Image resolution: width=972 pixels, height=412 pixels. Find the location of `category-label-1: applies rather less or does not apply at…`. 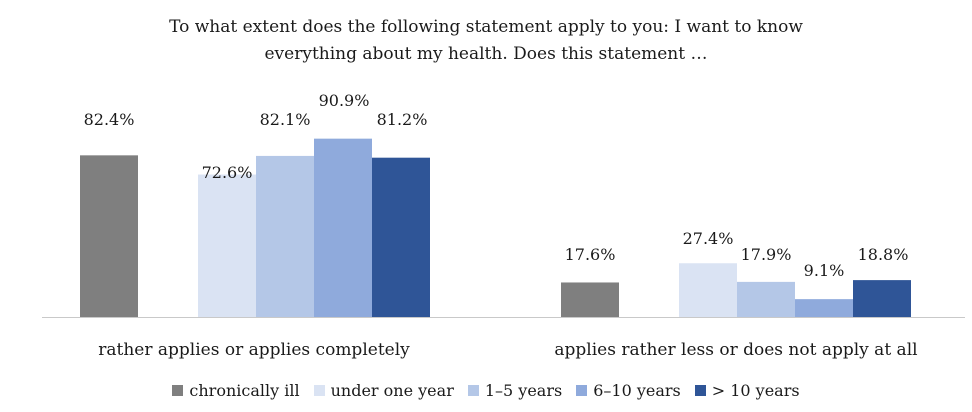

category-label-1: applies rather less or does not apply at… is located at coordinates (735, 350).